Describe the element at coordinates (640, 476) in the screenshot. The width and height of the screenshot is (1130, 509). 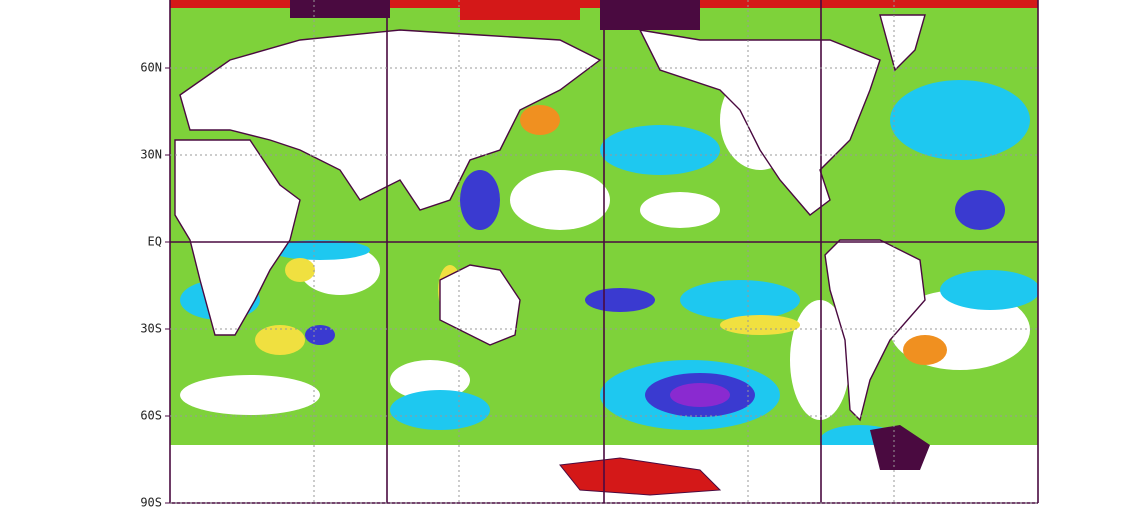
I see `antarctica` at that location.